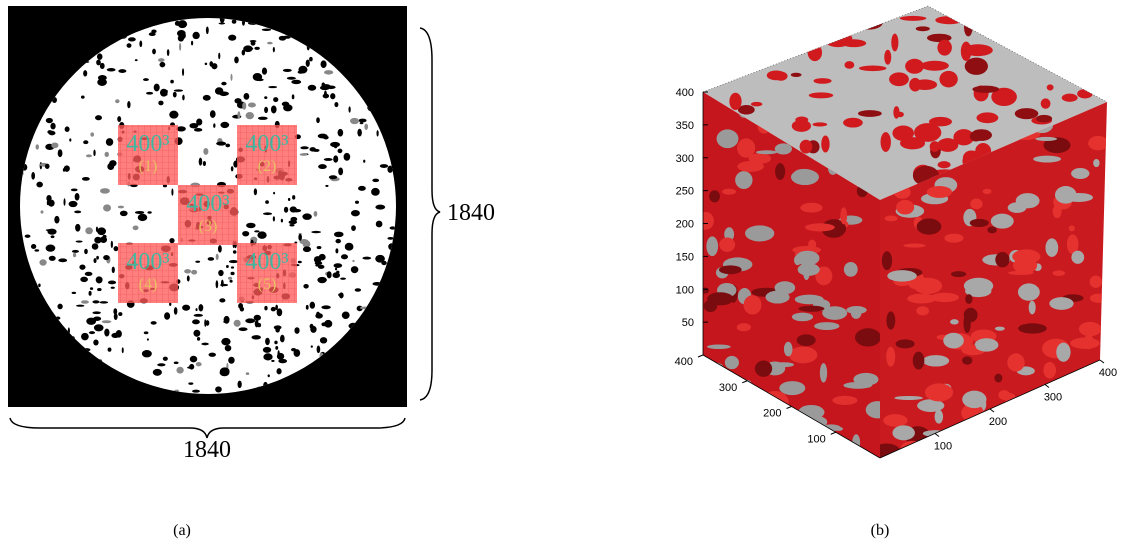 This screenshot has width=1133, height=548. Describe the element at coordinates (833, 433) in the screenshot. I see `left-tick` at that location.